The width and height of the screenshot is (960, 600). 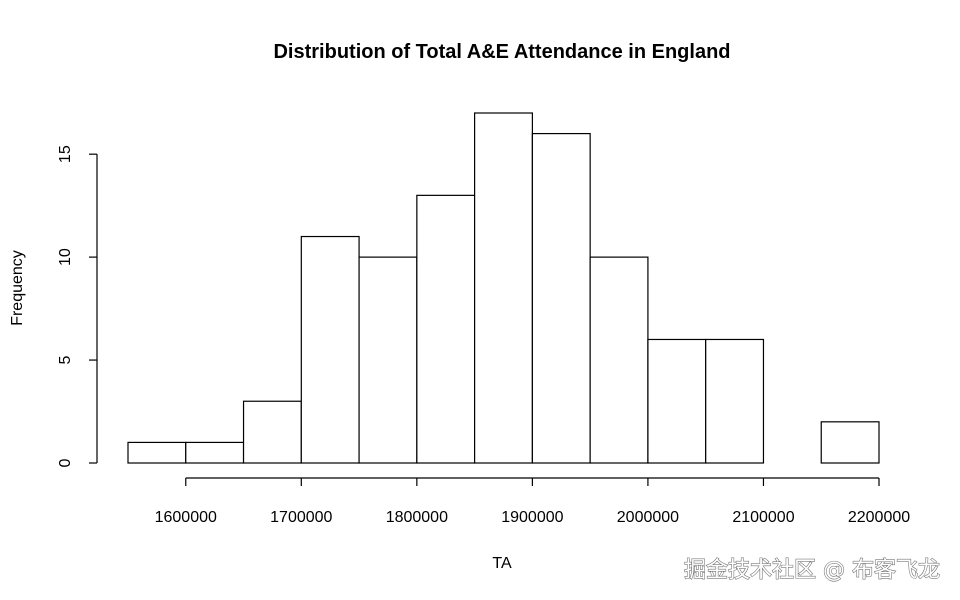 What do you see at coordinates (77, 306) in the screenshot?
I see `y-axis: 0 5 10 15` at bounding box center [77, 306].